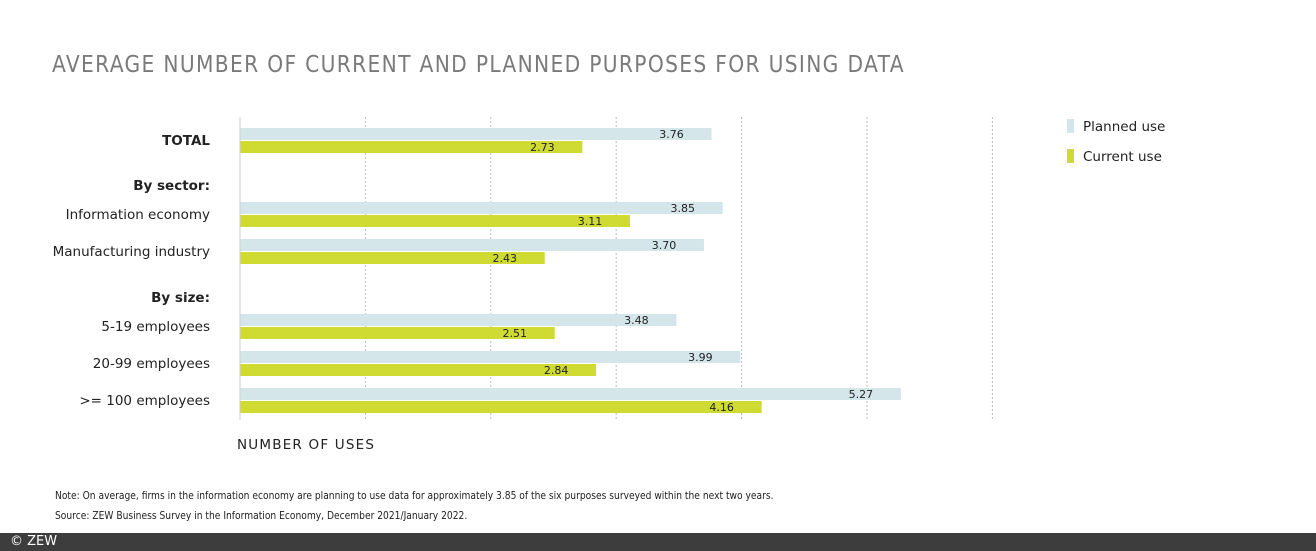 The height and width of the screenshot is (551, 1316). What do you see at coordinates (590, 221) in the screenshot?
I see `data-label-current: 3.11` at bounding box center [590, 221].